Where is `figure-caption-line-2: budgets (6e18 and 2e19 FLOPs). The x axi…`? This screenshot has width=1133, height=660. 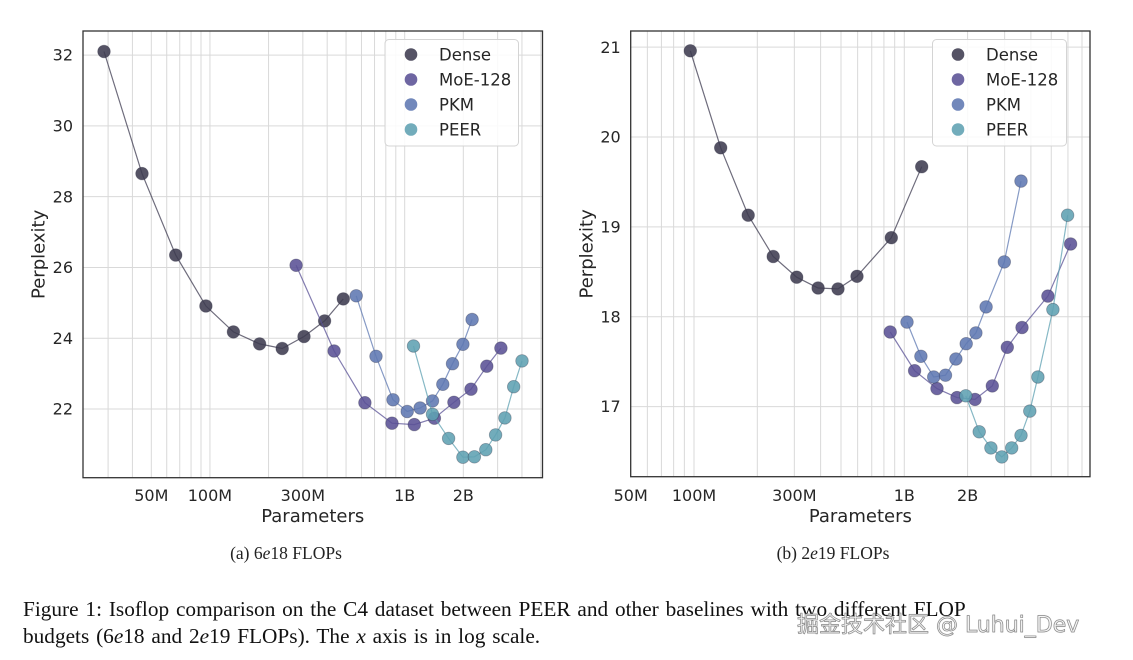 figure-caption-line-2: budgets (6e18 and 2e19 FLOPs). The x axi… is located at coordinates (281, 636).